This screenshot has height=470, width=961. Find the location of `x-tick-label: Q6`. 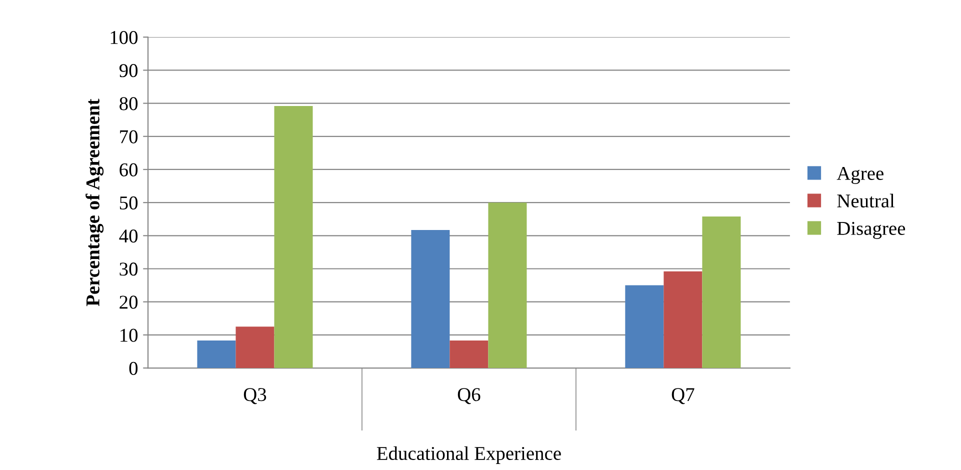

x-tick-label: Q6 is located at coordinates (469, 396).